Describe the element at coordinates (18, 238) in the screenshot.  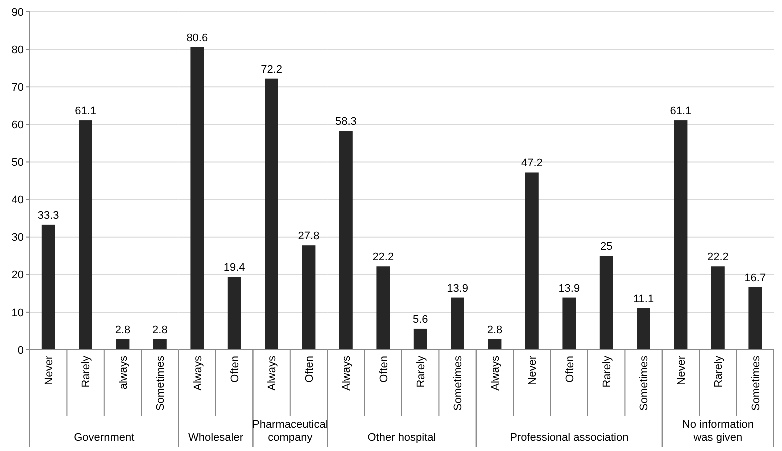
I see `y-tick-label: 30` at that location.